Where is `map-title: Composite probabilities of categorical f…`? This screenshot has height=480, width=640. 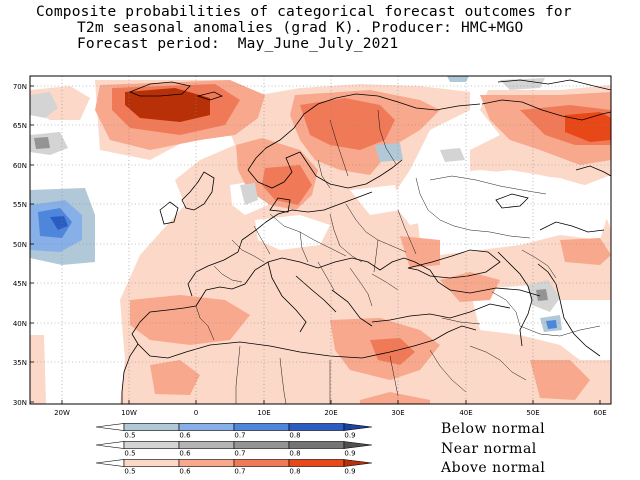 map-title: Composite probabilities of categorical f… is located at coordinates (336, 28).